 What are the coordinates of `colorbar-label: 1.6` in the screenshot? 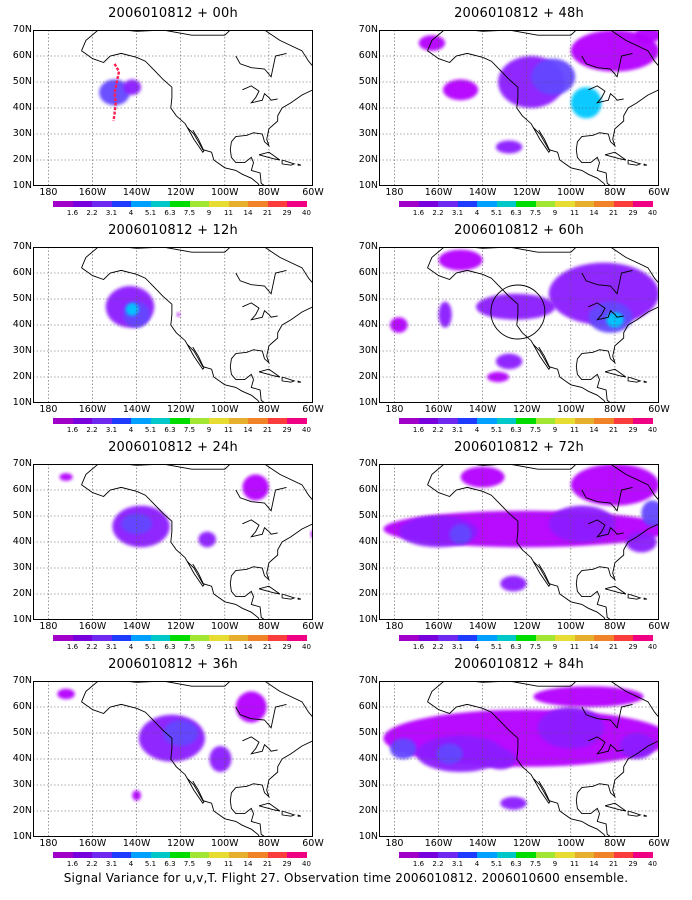 It's located at (72, 213).